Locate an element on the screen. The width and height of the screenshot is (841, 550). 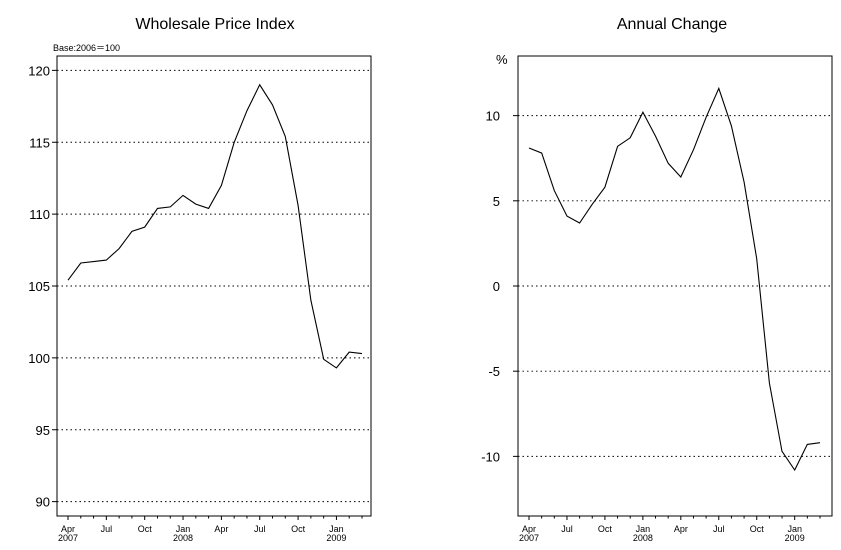
wpi-y-tick-label: 105 is located at coordinates (39, 286).